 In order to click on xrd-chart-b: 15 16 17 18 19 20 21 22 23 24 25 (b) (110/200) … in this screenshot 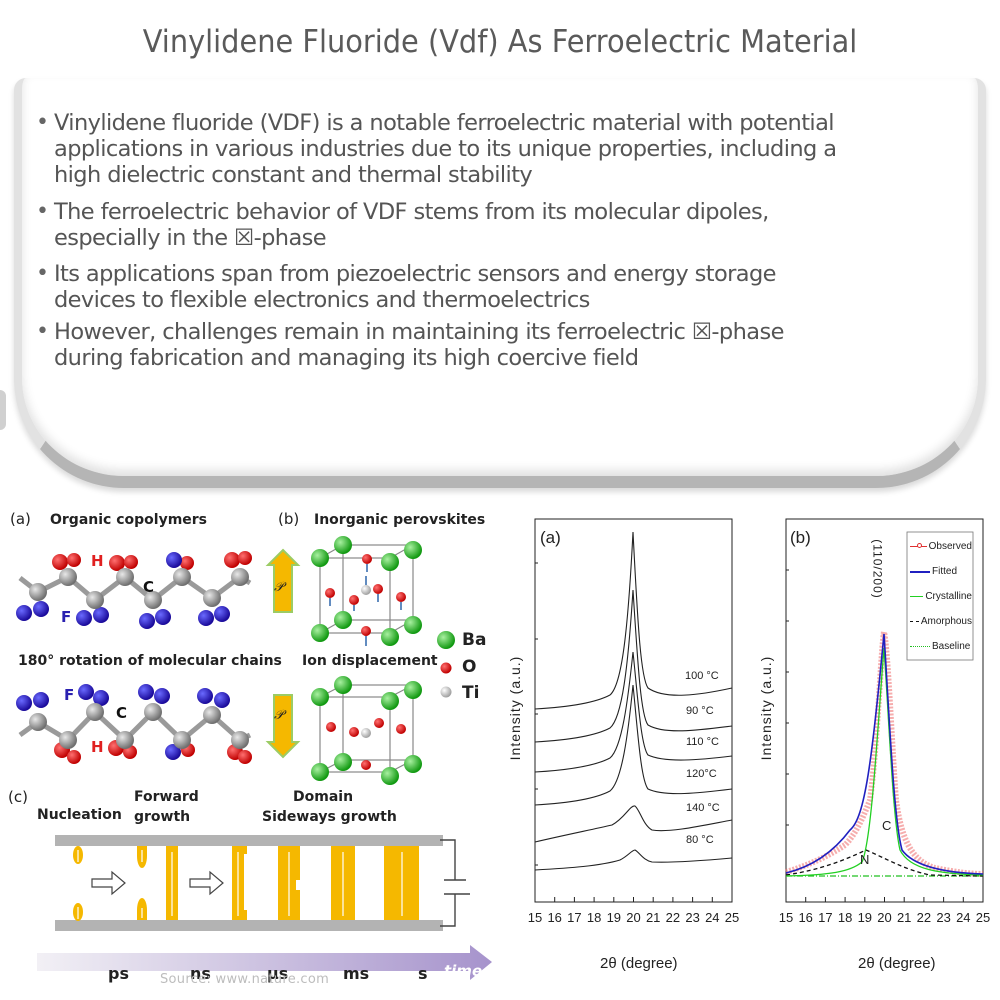, I will do `click(875, 750)`.